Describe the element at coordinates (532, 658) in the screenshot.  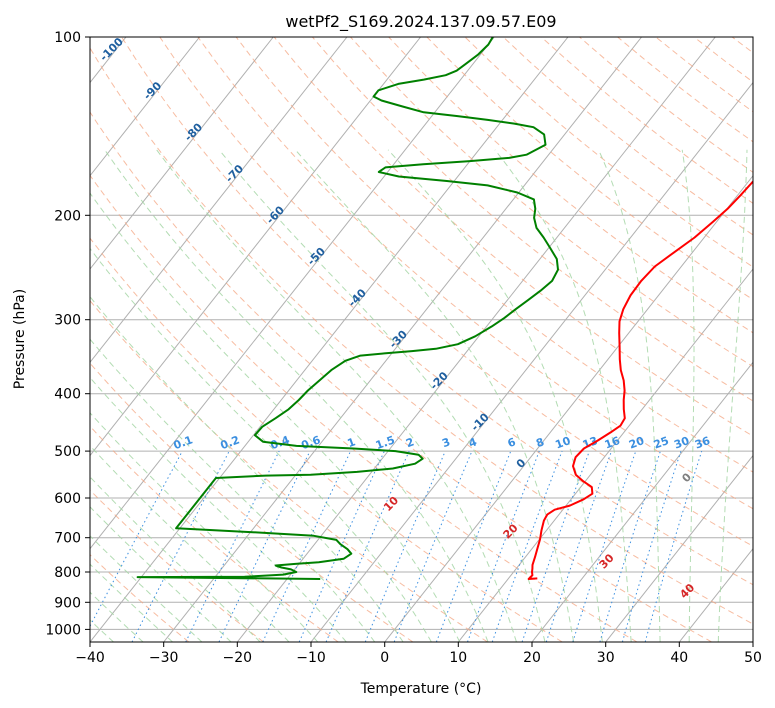
I see `x-tick-label: 20` at that location.